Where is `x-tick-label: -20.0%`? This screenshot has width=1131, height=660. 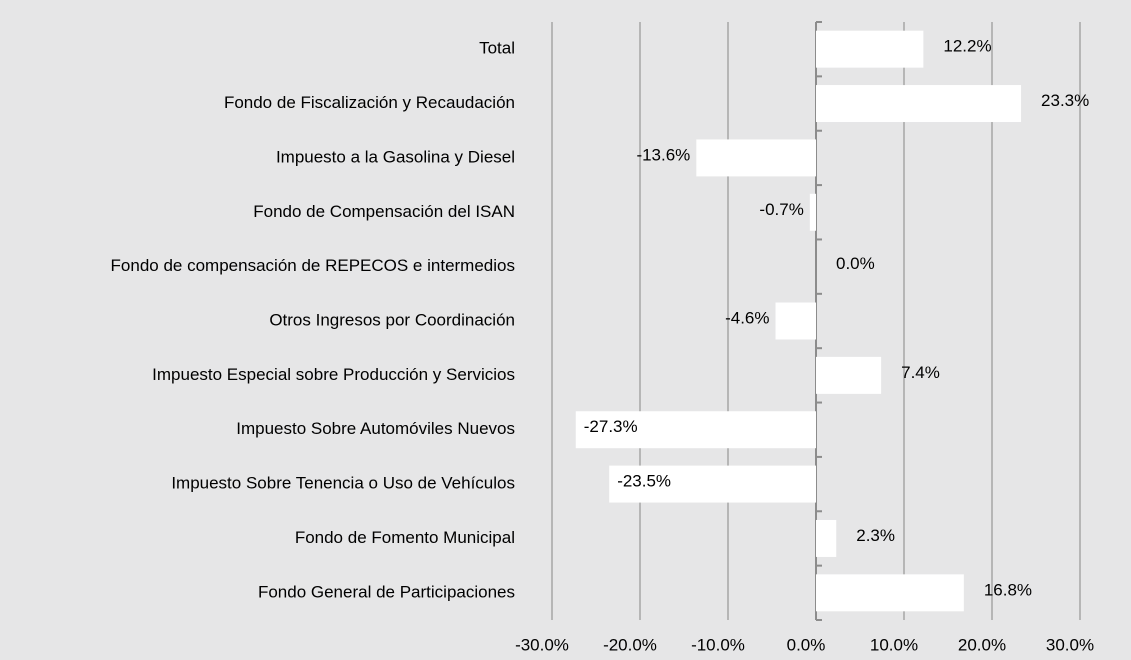
x-tick-label: -20.0% is located at coordinates (630, 644).